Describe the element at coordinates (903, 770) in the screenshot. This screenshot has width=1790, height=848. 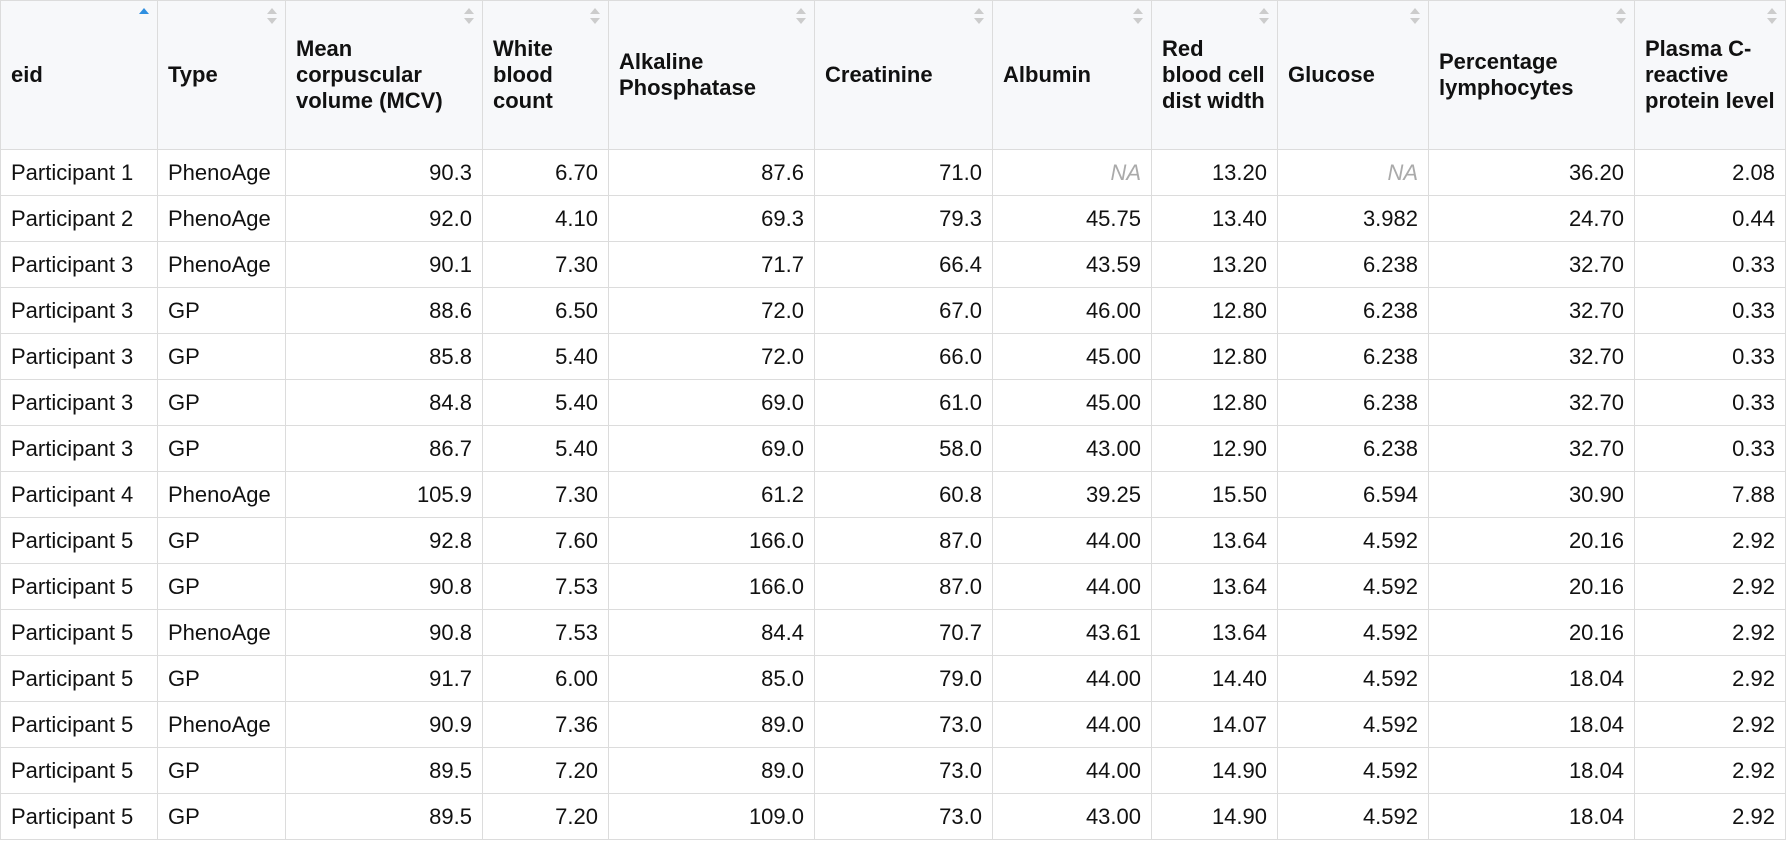
I see `table-cell: 73.0` at that location.